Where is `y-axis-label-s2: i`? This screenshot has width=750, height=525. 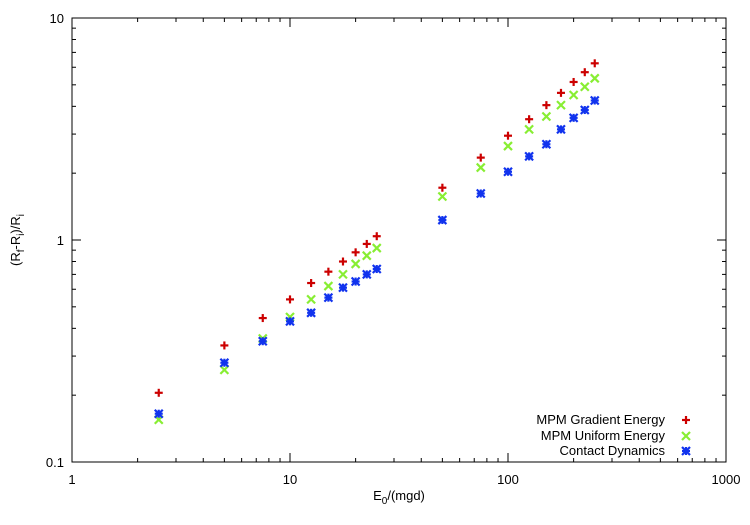
y-axis-label-s2: i is located at coordinates (21, 235).